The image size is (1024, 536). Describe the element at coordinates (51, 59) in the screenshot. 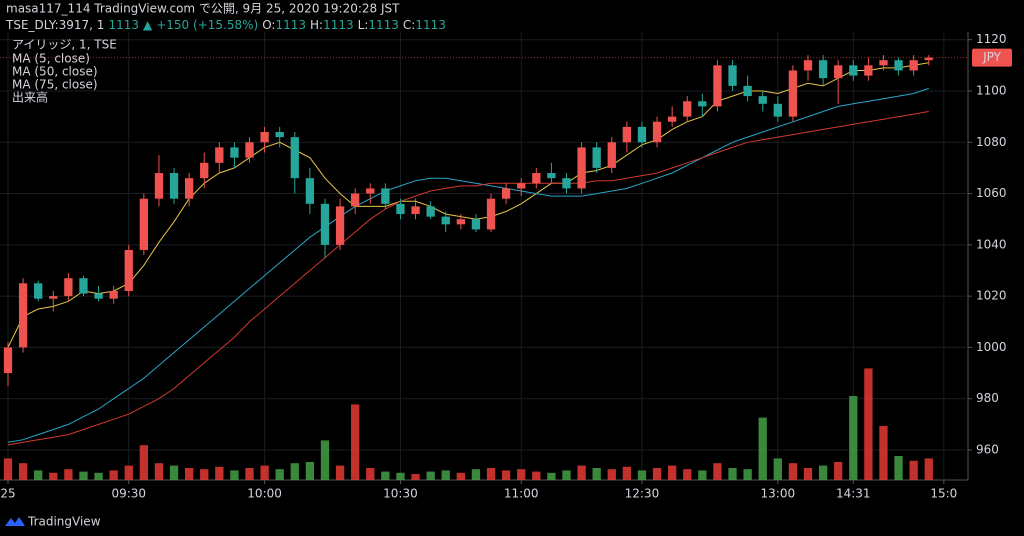

I see `legend-entry: MA (5, close)` at that location.